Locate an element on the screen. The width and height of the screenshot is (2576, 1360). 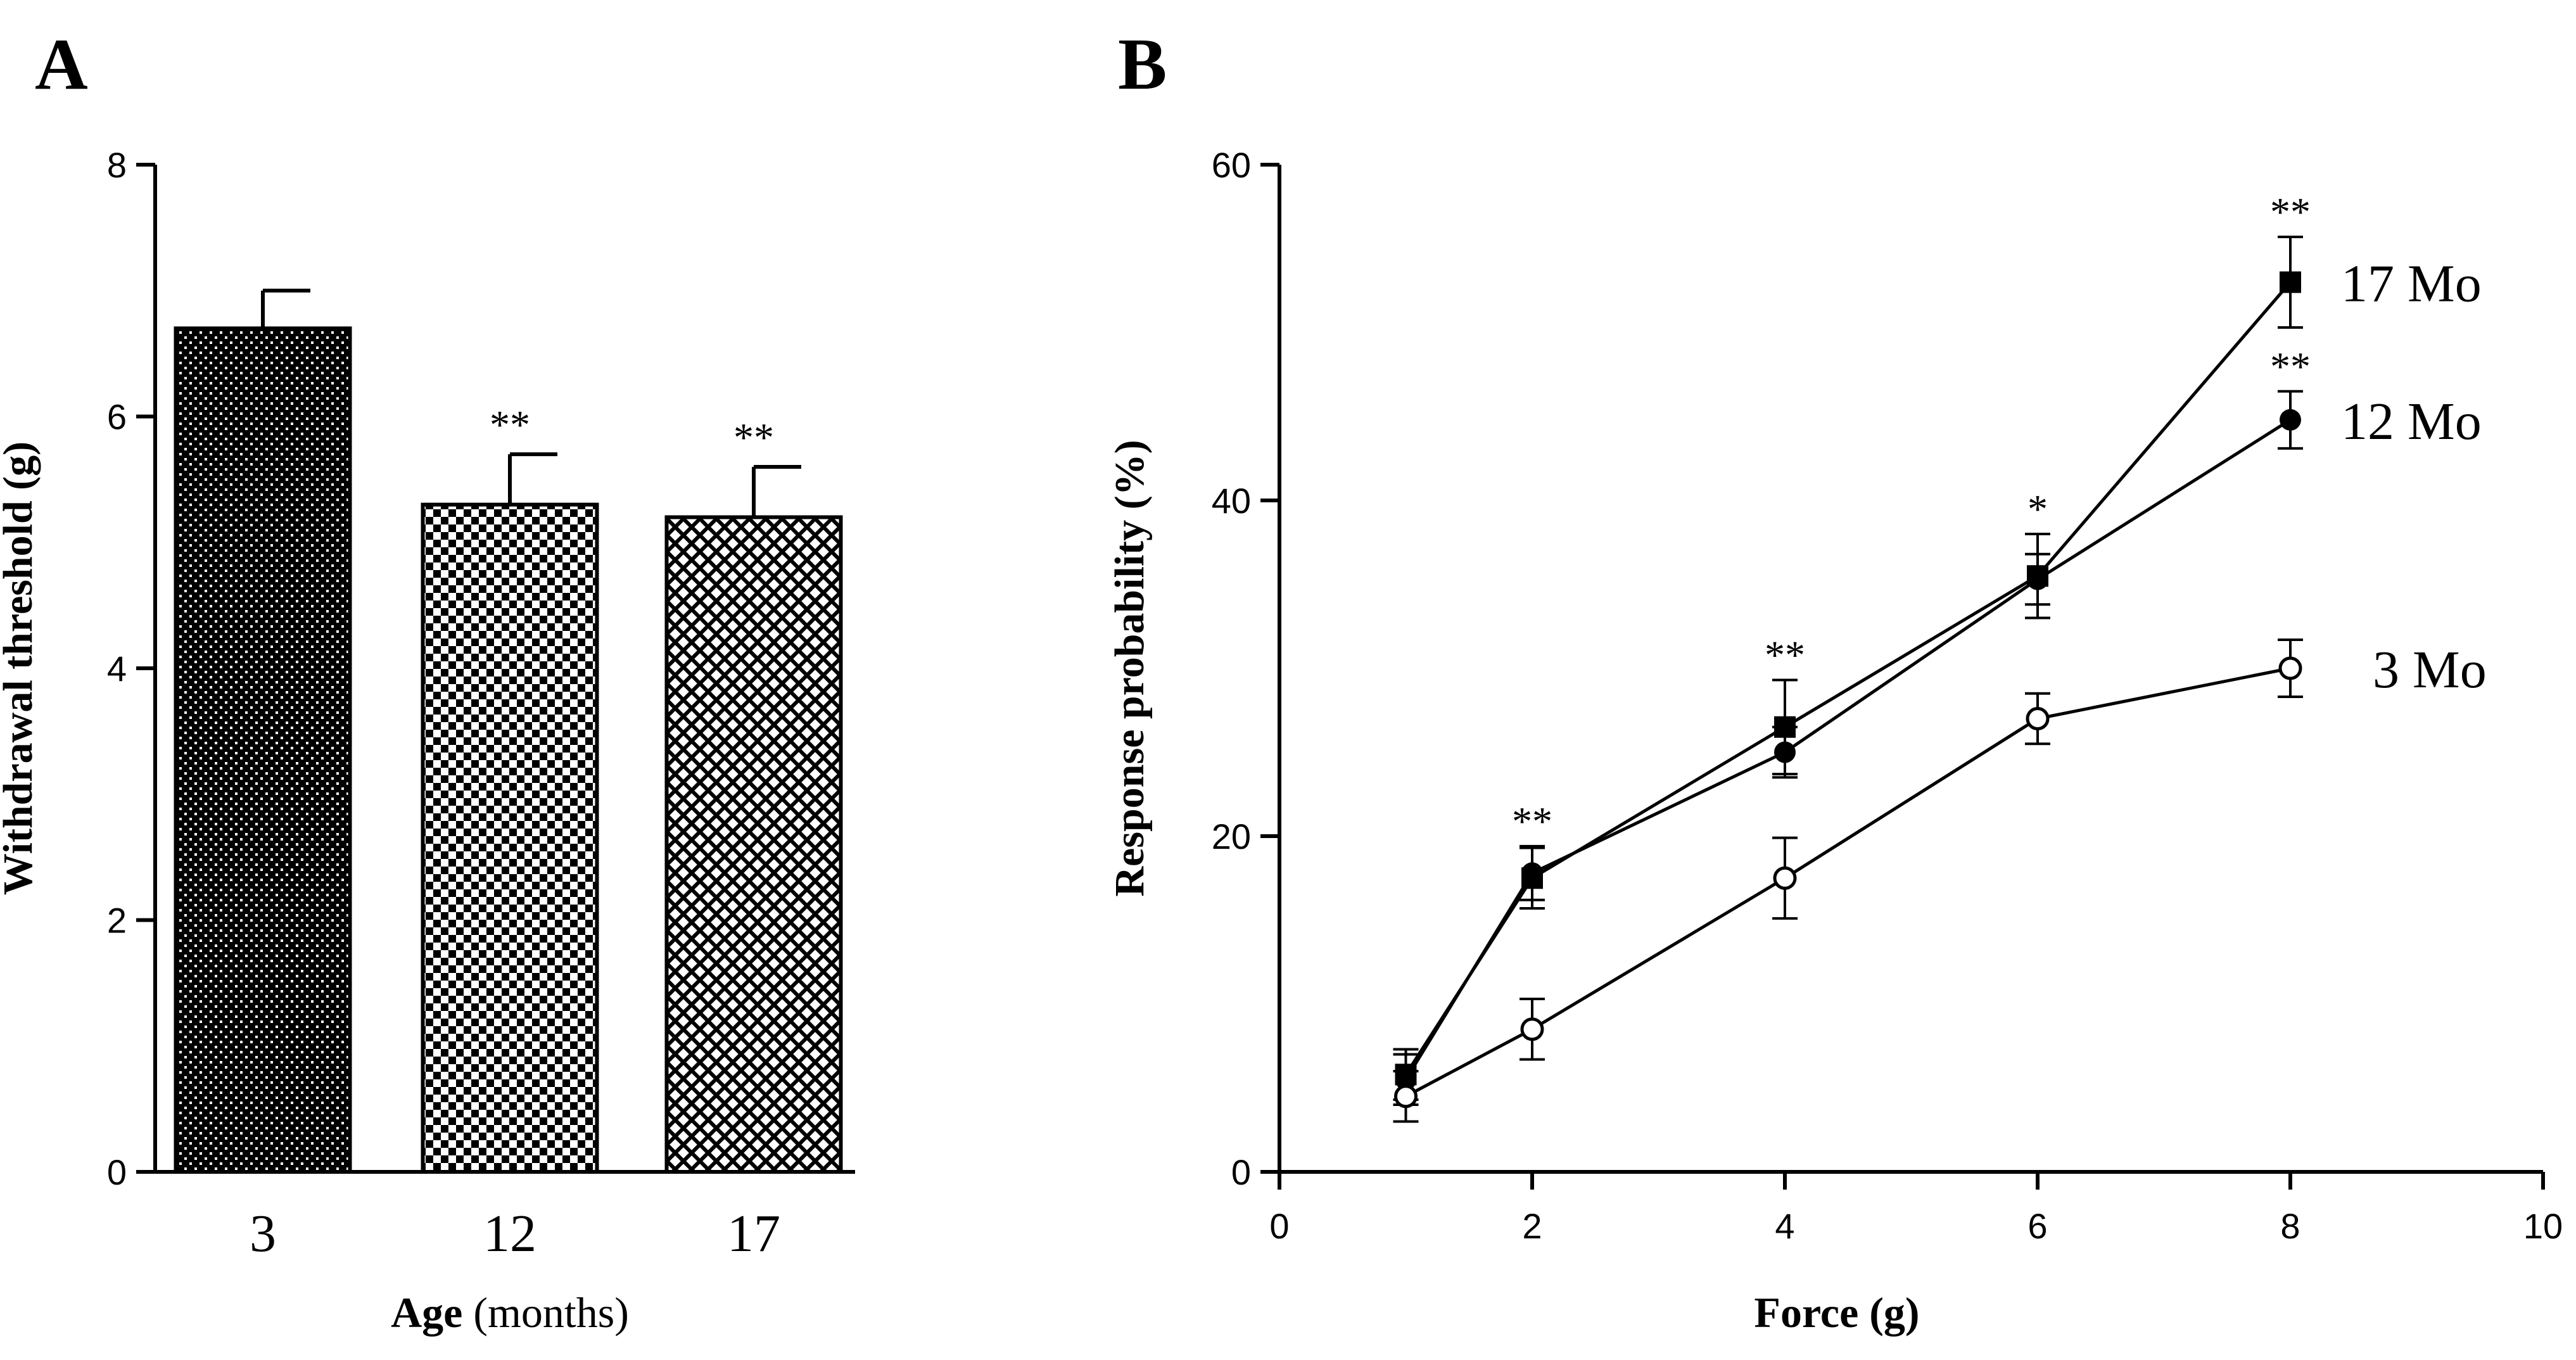
panel-b-x-tick-label-0: 0 is located at coordinates (1279, 1226).